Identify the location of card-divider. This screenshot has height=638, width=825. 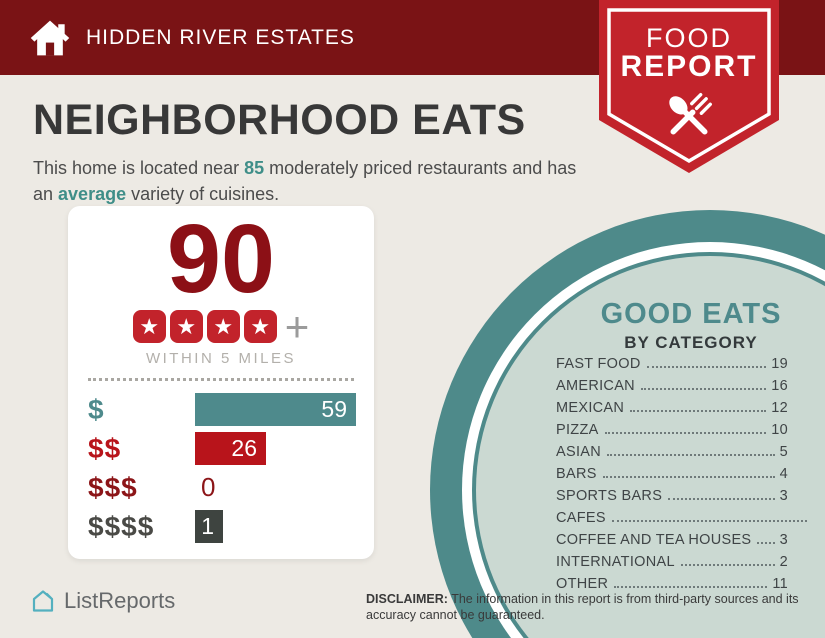
(221, 379).